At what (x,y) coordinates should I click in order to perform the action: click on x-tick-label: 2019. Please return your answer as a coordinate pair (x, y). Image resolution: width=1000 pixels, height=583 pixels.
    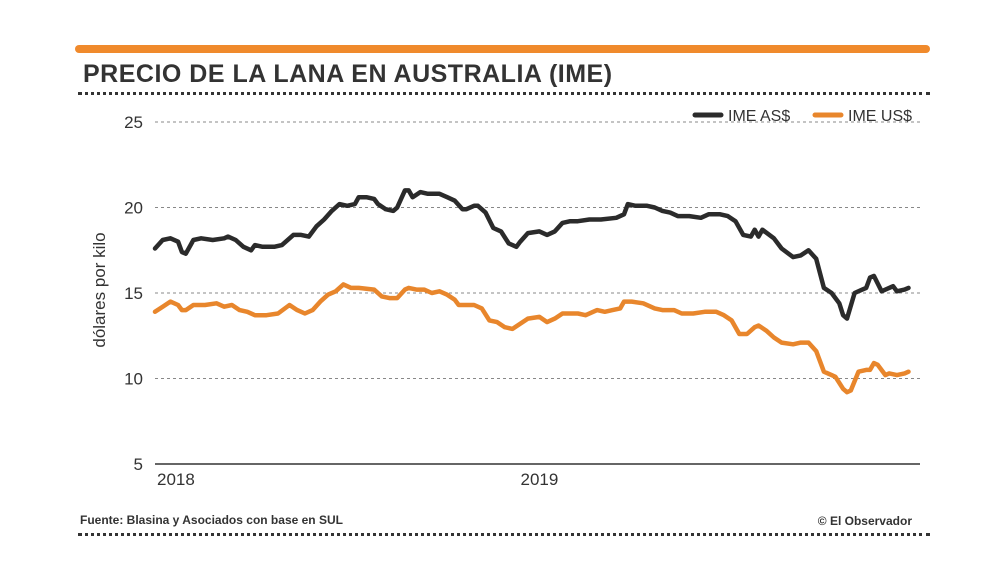
    Looking at the image, I should click on (540, 479).